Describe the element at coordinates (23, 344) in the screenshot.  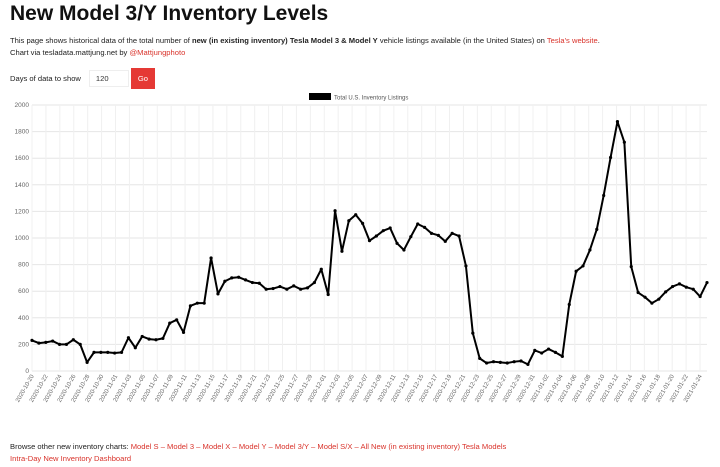
I see `y-tick-label: 200` at that location.